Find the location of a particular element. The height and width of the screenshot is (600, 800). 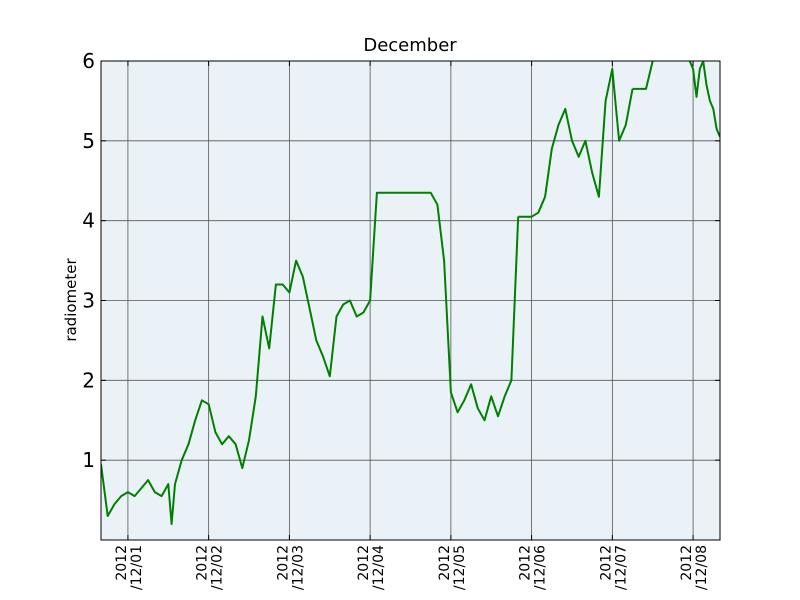

x-tick-label-date: /12/07 is located at coordinates (621, 567).